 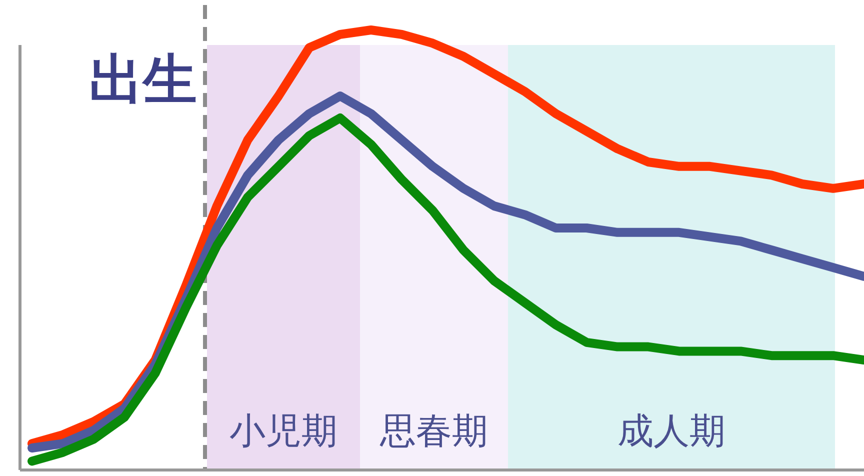 I want to click on annotation: 成人期, so click(x=672, y=430).